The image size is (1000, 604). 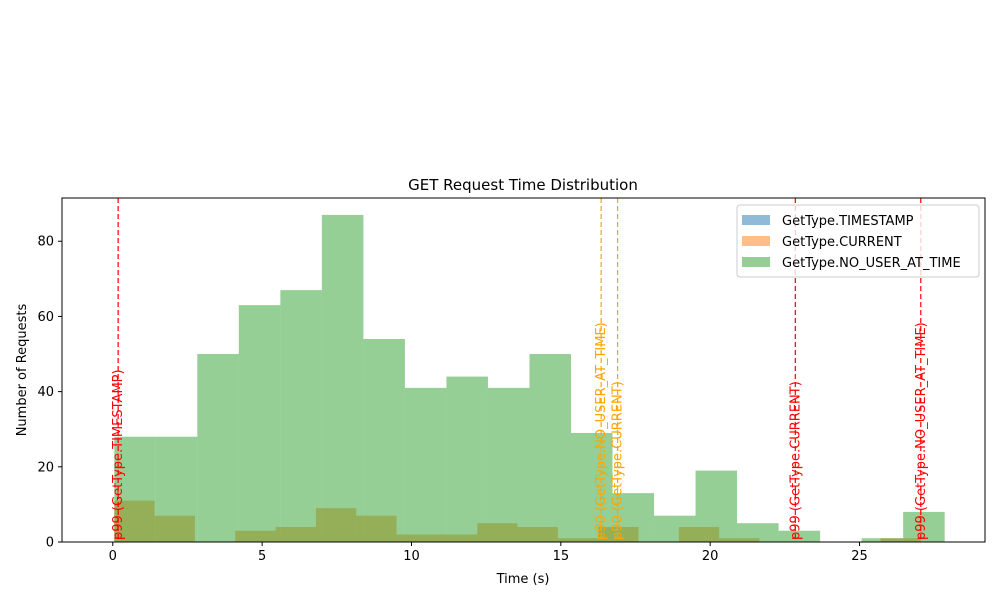 What do you see at coordinates (601, 431) in the screenshot?
I see `reference-line-label: p90 (GetType.NO_USER_AT_TIME)` at bounding box center [601, 431].